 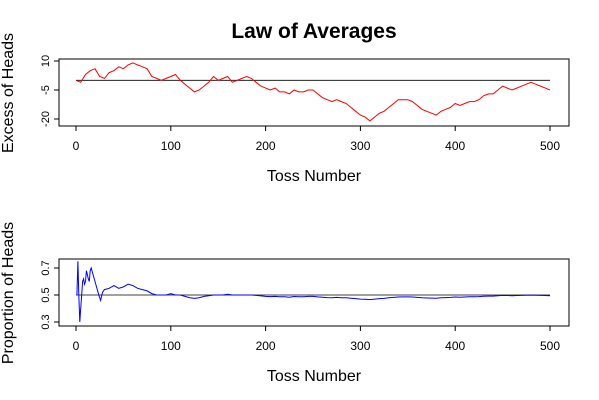 I want to click on plot-frame-excess-heads, so click(x=314, y=92).